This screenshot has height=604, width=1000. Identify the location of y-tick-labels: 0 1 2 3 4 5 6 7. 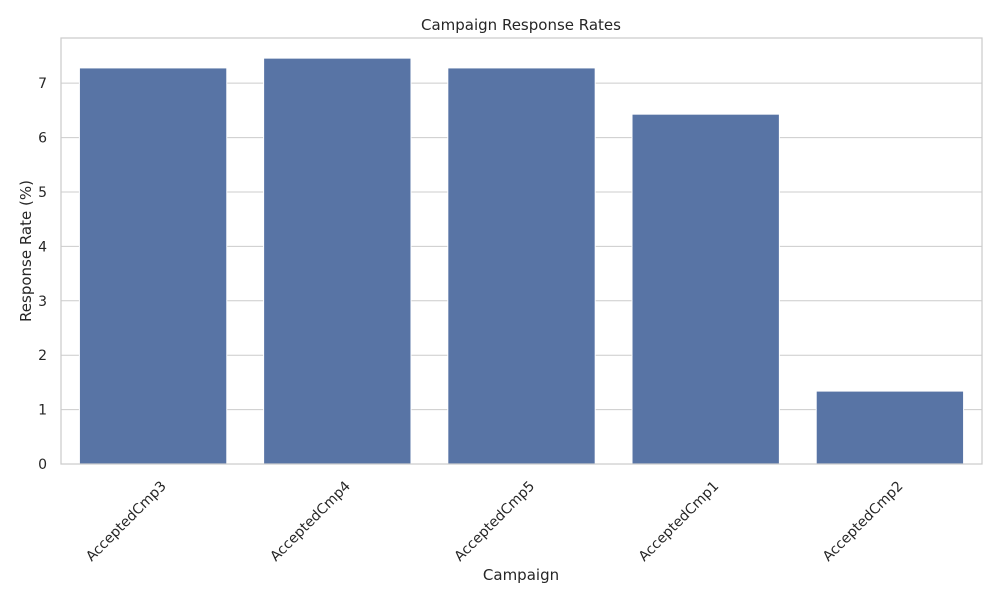
(42, 274).